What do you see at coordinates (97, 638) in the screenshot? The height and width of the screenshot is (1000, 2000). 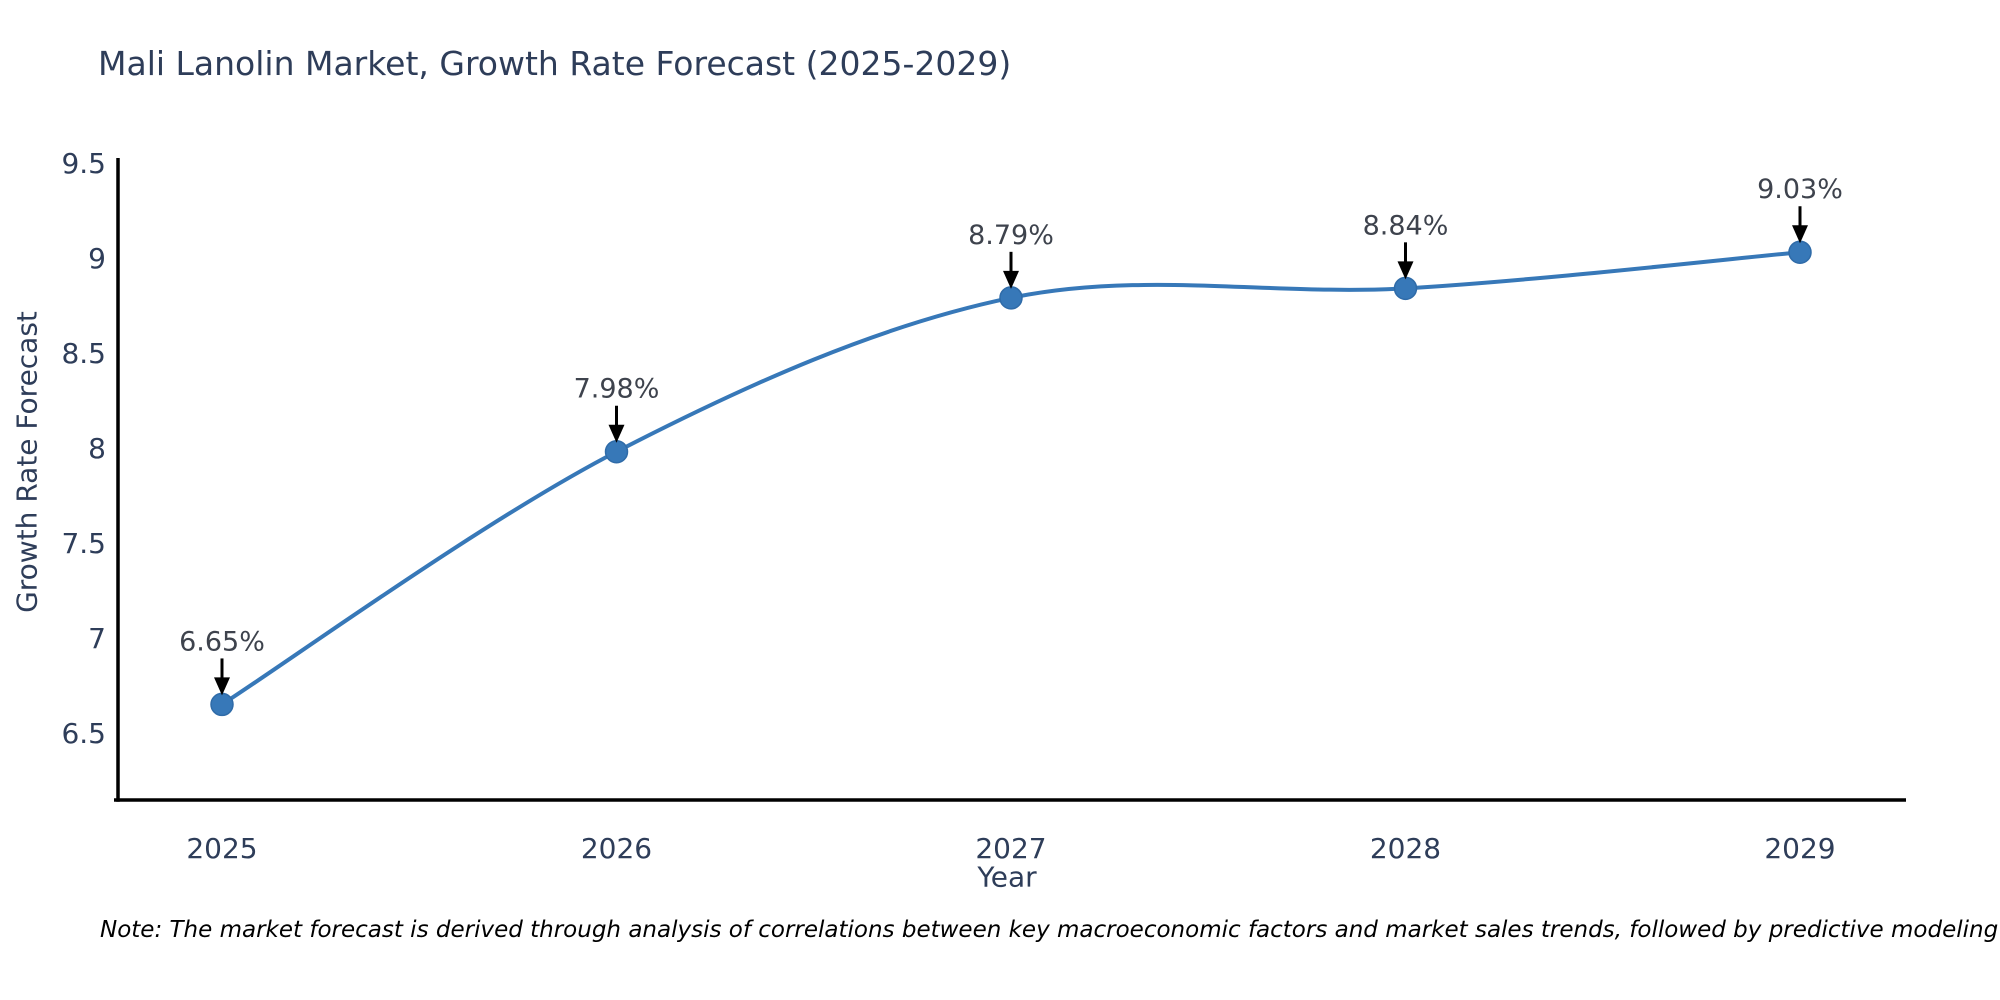 I see `y-tick-label: 7` at bounding box center [97, 638].